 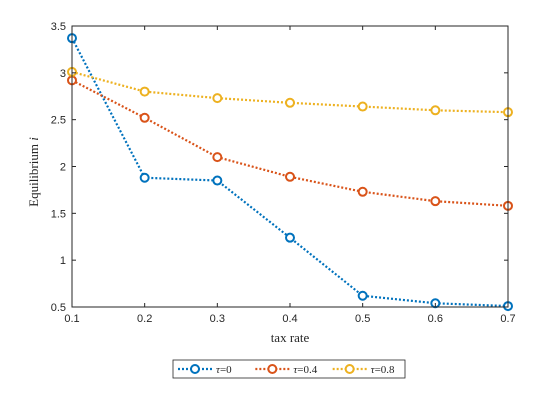 I want to click on y-tick-label: 0.5, so click(x=58, y=308).